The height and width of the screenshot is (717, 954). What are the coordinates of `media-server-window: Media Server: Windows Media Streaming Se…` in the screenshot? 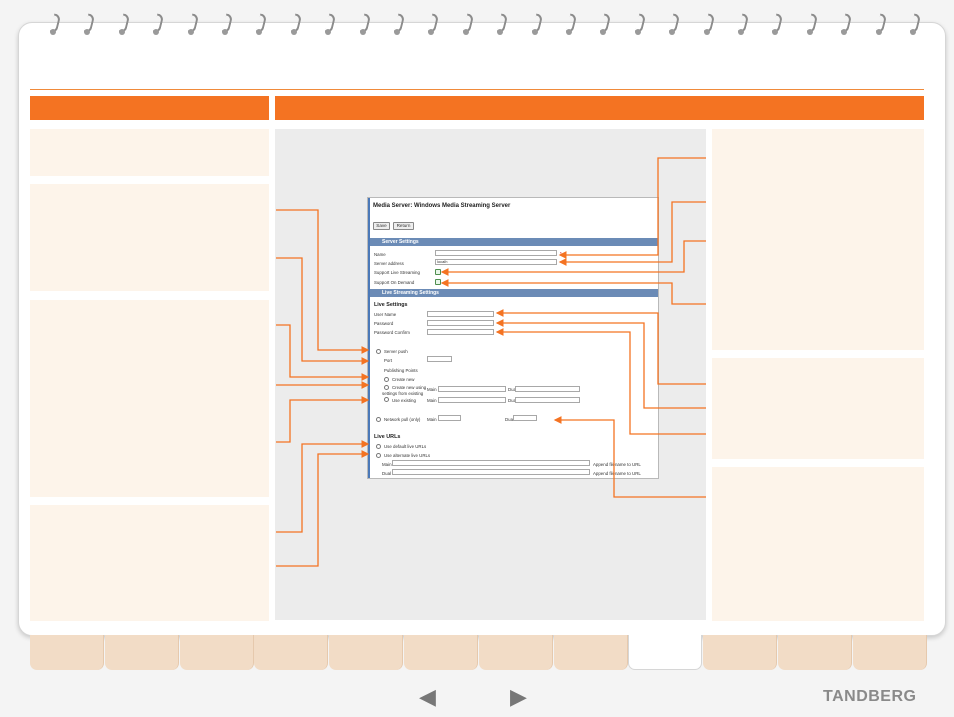 It's located at (513, 338).